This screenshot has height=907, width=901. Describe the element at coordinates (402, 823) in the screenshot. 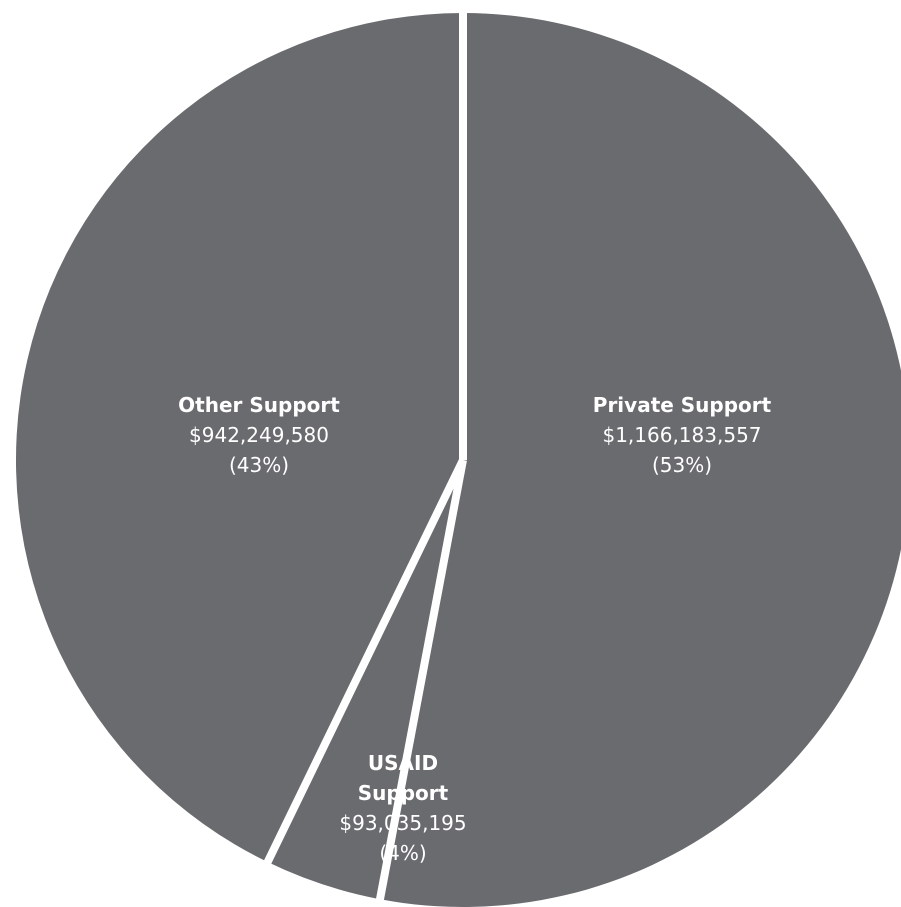

I see `slice-label-value: $93,035,195` at that location.